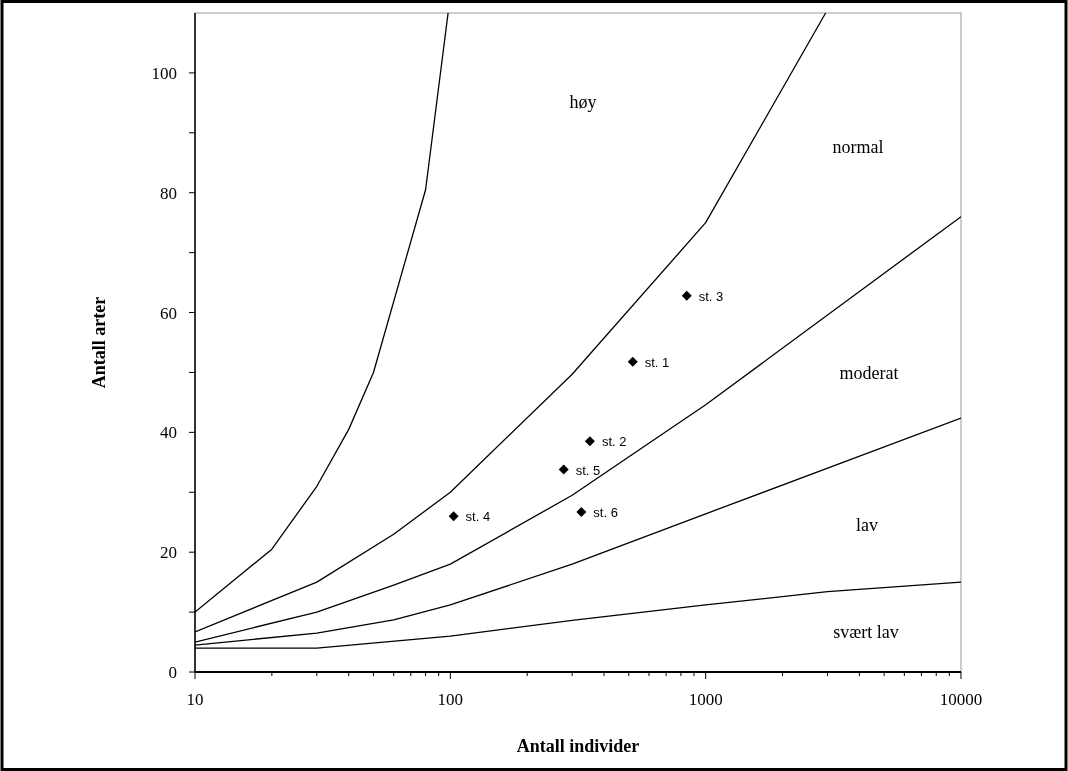  Describe the element at coordinates (869, 373) in the screenshot. I see `annotation: moderat` at that location.